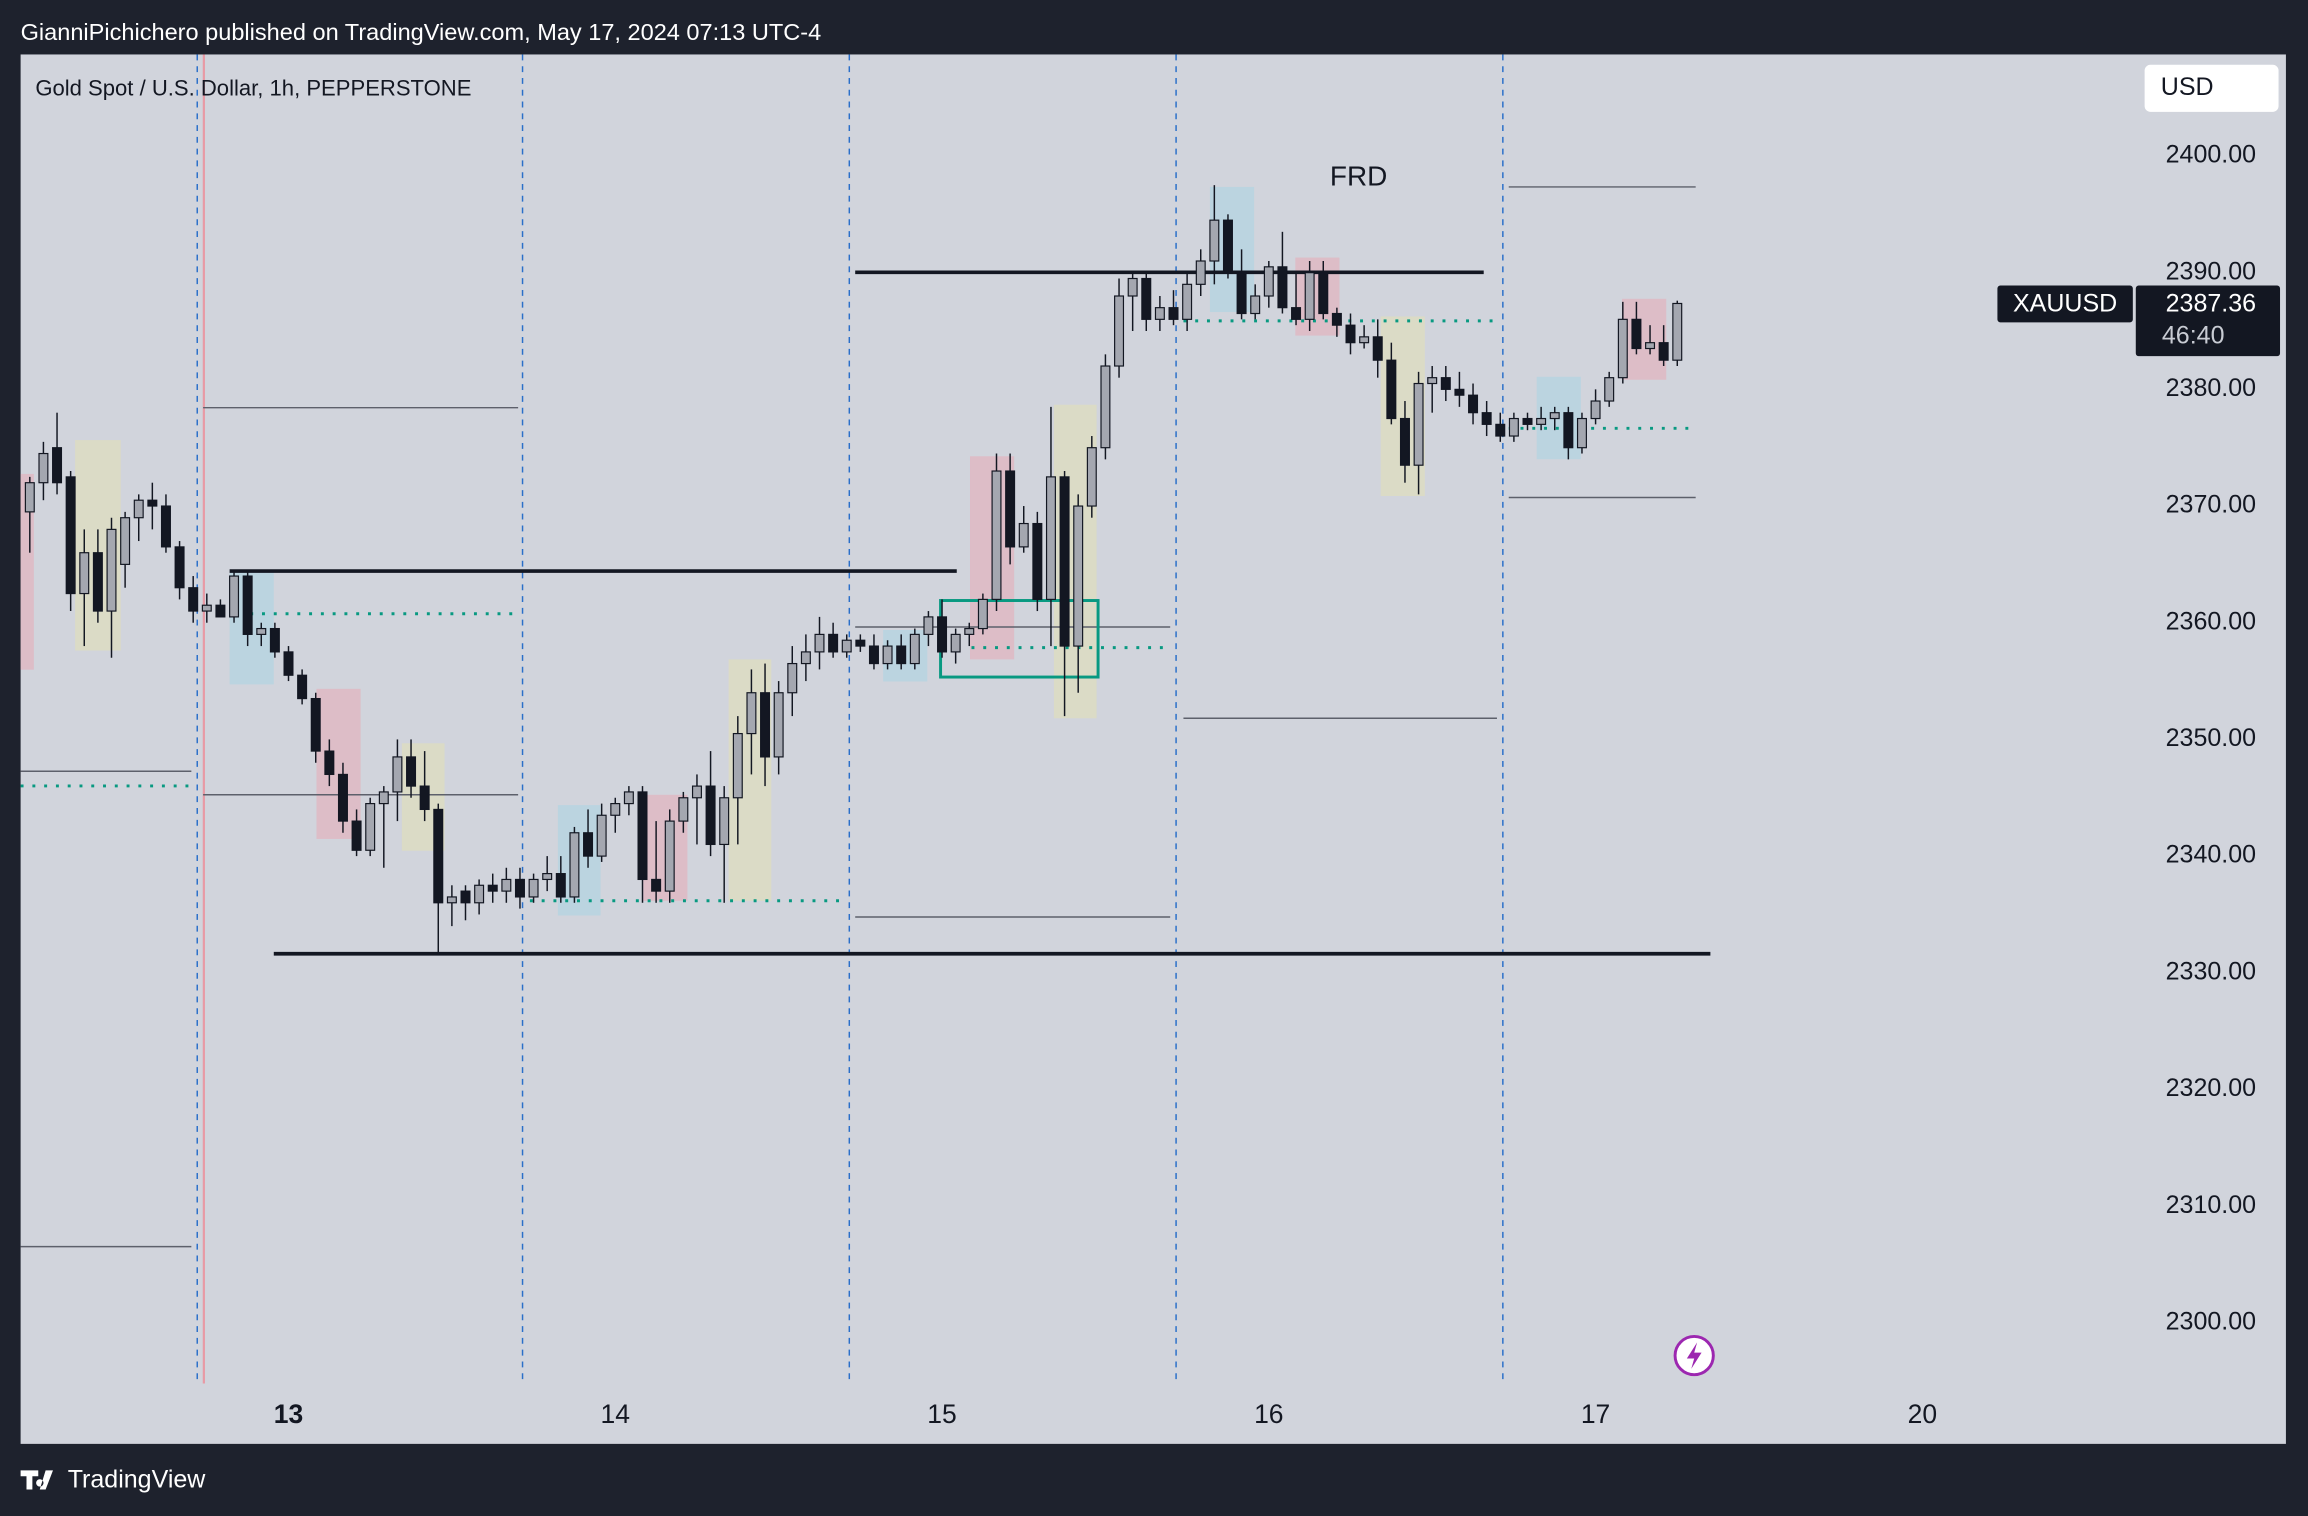  Describe the element at coordinates (2211, 621) in the screenshot. I see `y-tick-label: 2360.00` at that location.